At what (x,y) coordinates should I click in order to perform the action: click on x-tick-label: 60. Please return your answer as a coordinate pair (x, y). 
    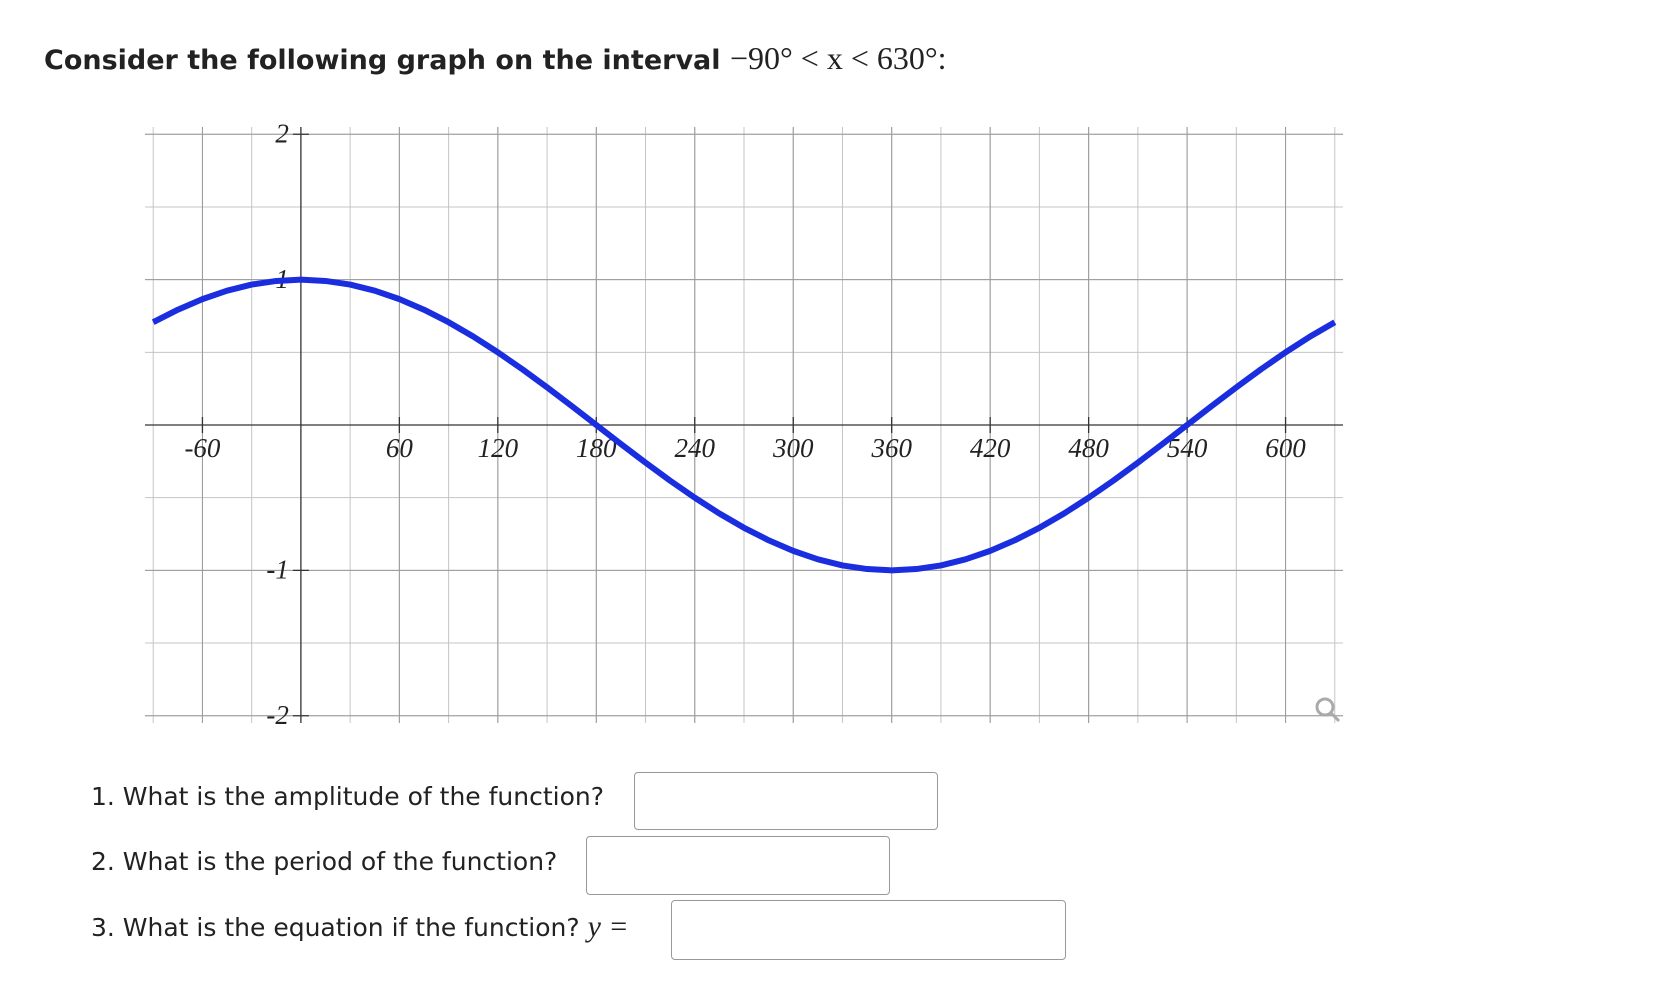
    Looking at the image, I should click on (400, 448).